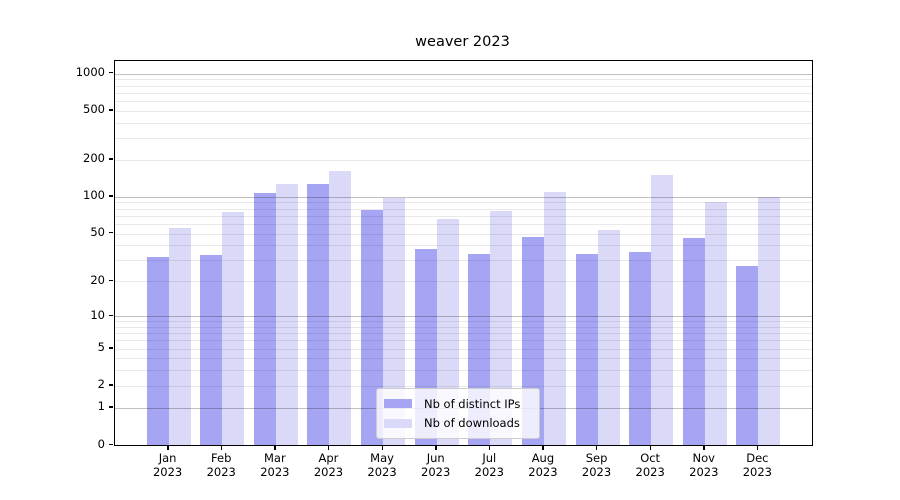  Describe the element at coordinates (274, 458) in the screenshot. I see `x-tick-month: Mar` at that location.